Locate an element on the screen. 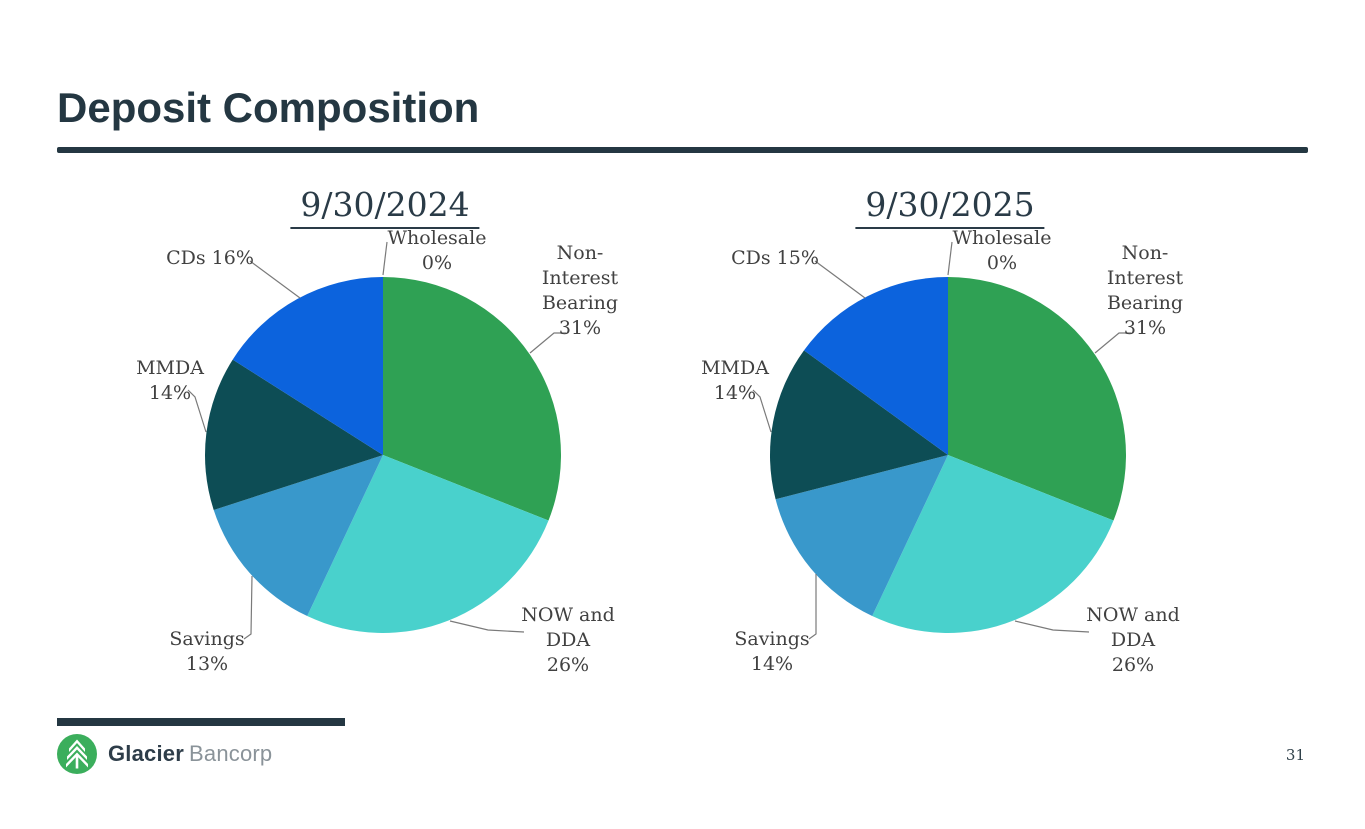  company-logo: Glacier Bancorp is located at coordinates (164, 754).